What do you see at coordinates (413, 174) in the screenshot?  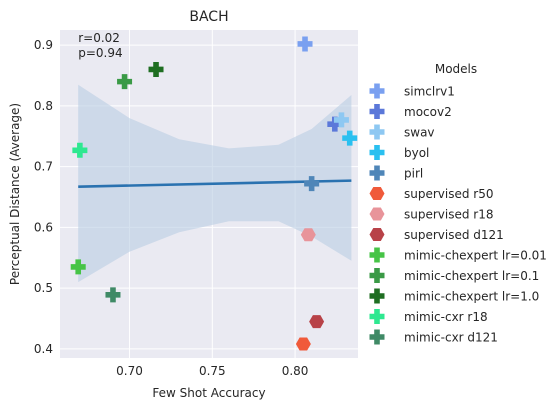 I see `legend-entry: pirl` at bounding box center [413, 174].